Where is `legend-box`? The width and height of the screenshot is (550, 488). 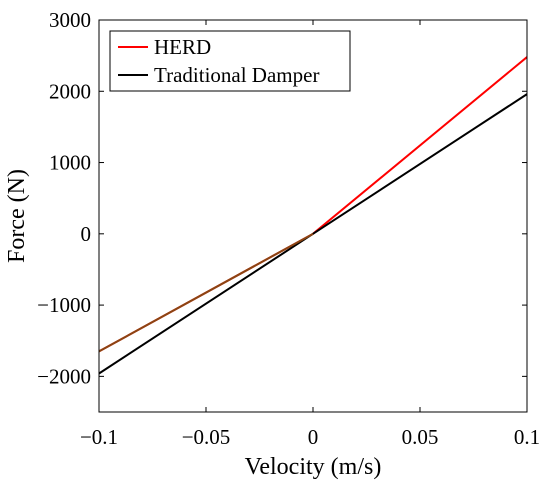 legend-box is located at coordinates (230, 61).